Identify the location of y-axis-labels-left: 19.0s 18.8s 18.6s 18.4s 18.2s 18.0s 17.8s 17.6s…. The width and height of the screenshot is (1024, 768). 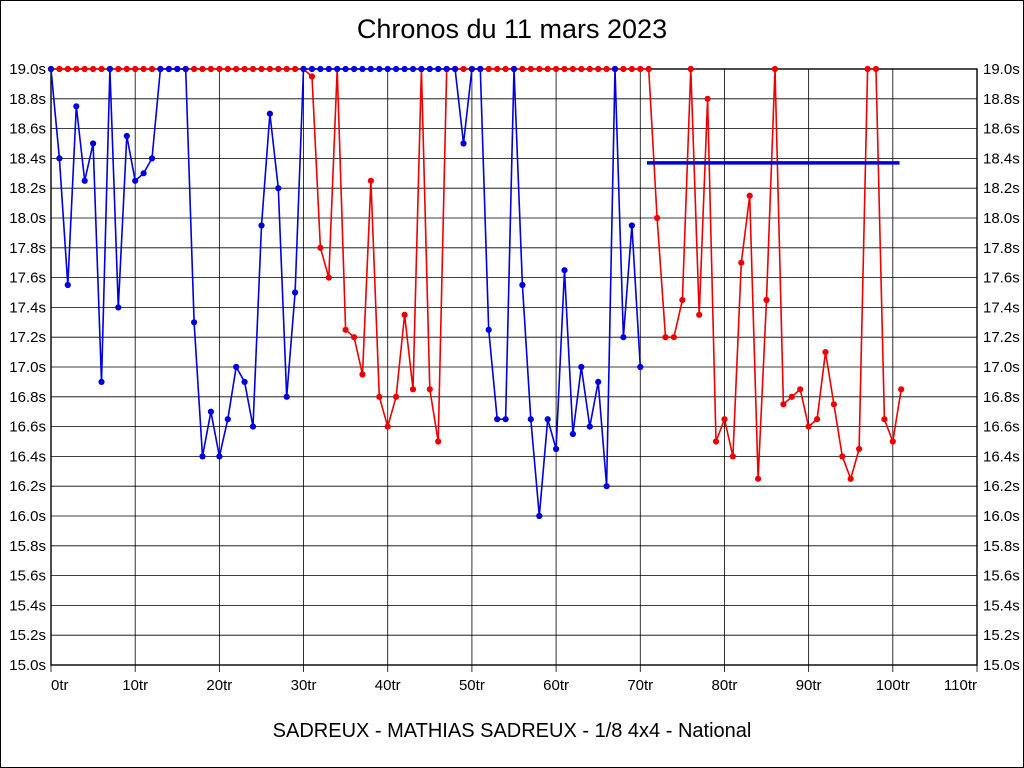
(27, 367).